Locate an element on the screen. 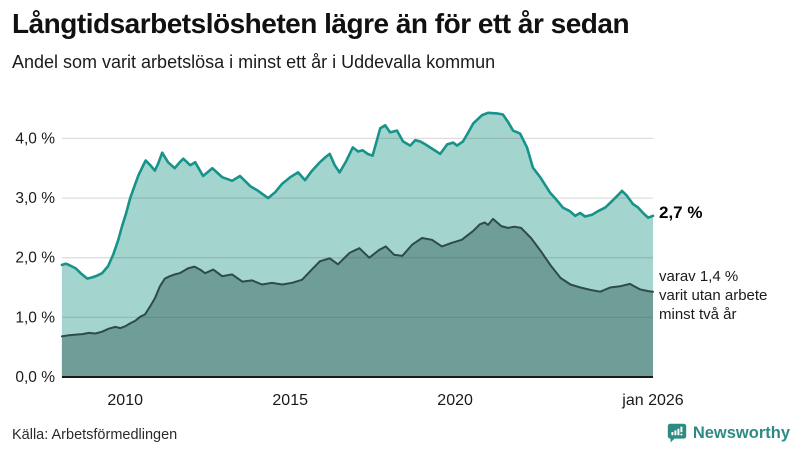 The height and width of the screenshot is (455, 800). source-label: Källa: Arbetsförmedlingen is located at coordinates (95, 435).